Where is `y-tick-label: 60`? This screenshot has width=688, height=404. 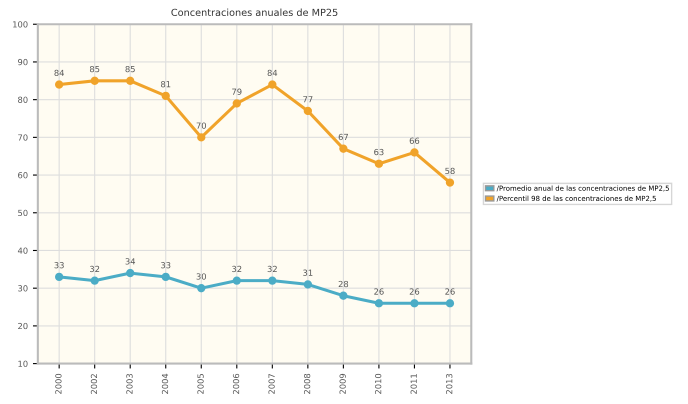 y-tick-label: 60 is located at coordinates (23, 175).